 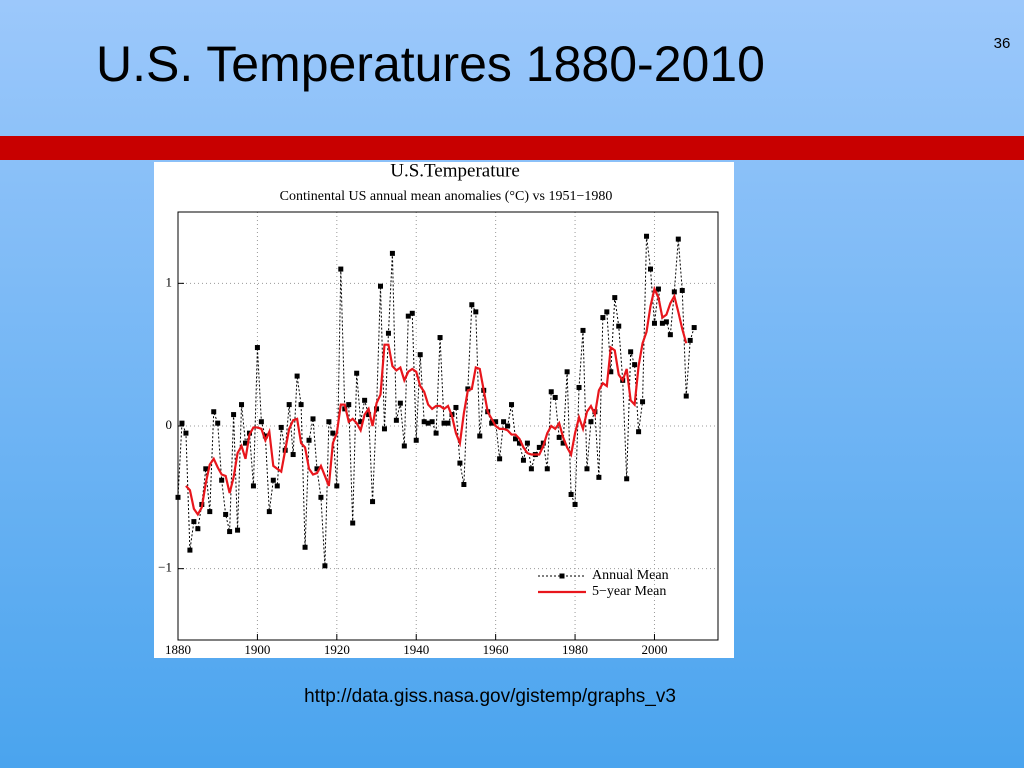 What do you see at coordinates (169, 281) in the screenshot?
I see `y-tick-label: 1` at bounding box center [169, 281].